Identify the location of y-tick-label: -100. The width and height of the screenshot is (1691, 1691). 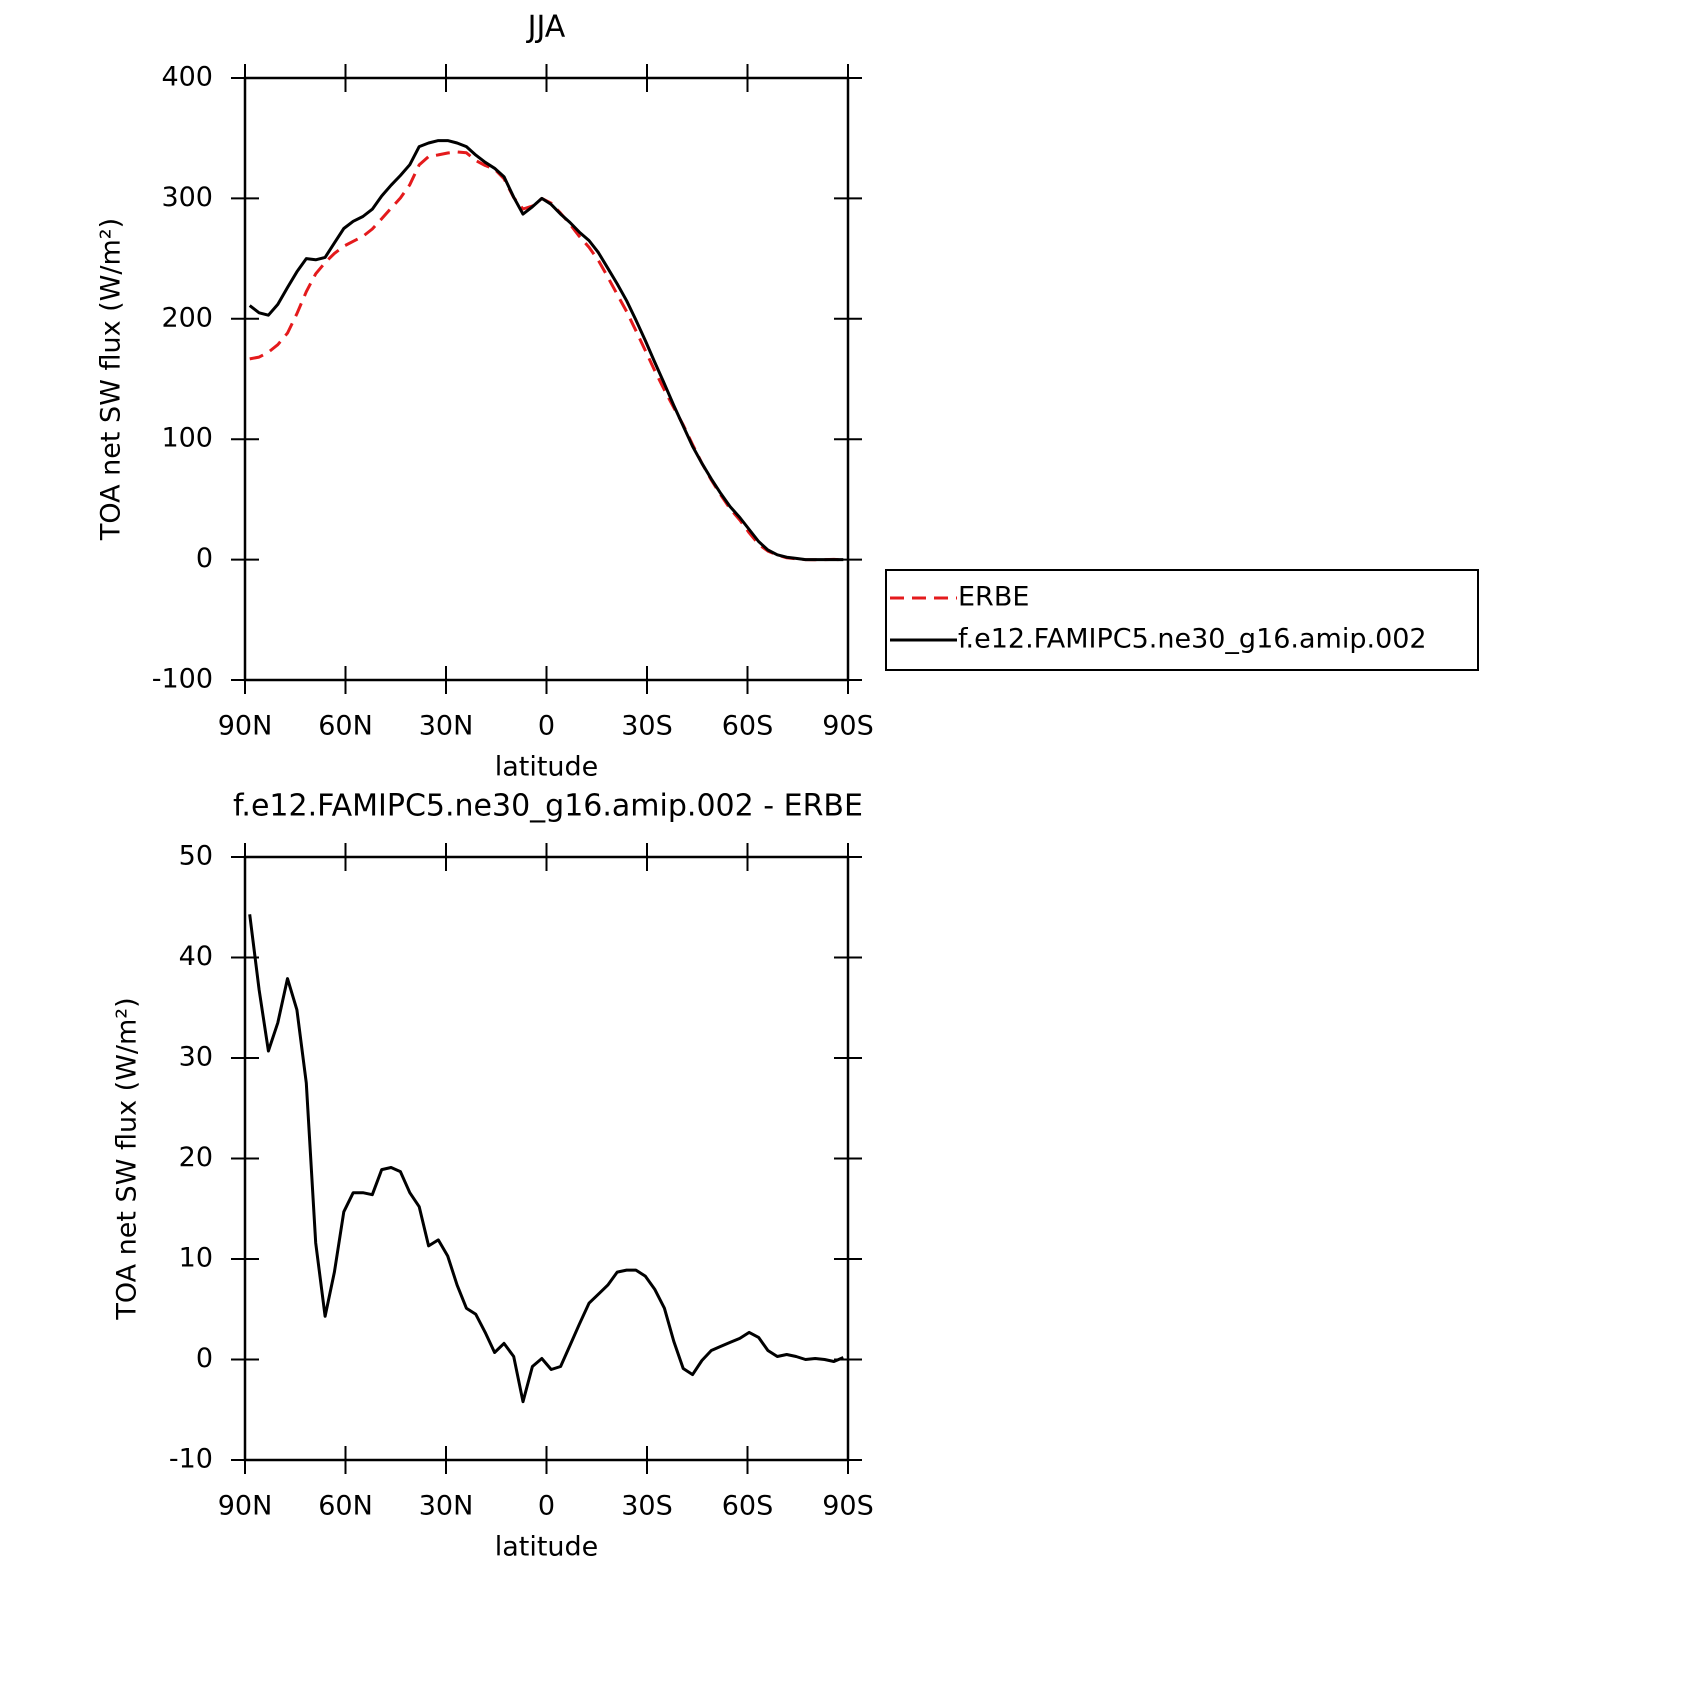
(182, 679).